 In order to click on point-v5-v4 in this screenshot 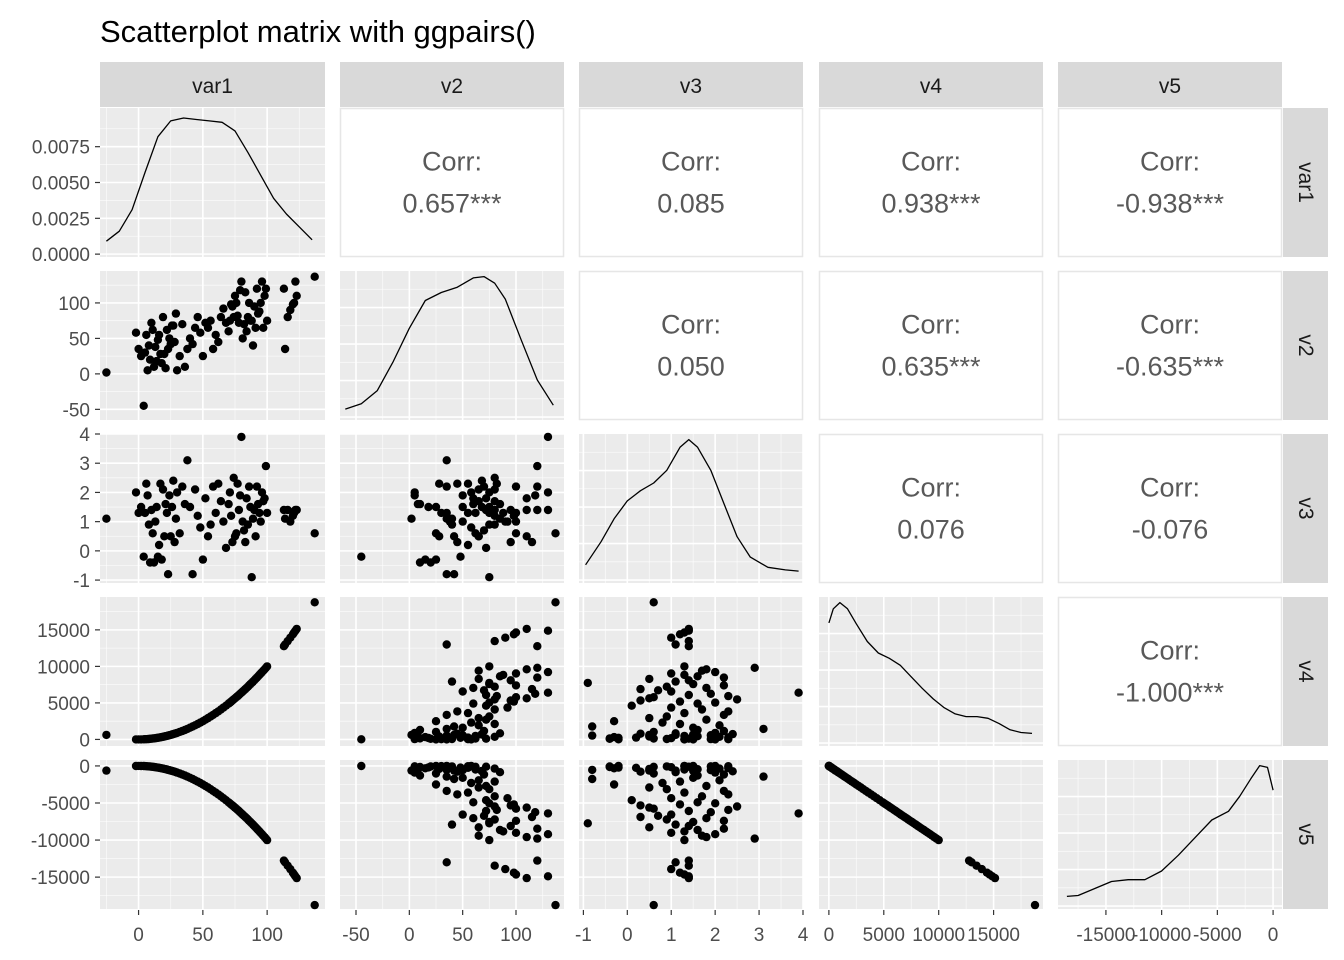, I will do `click(995, 878)`.